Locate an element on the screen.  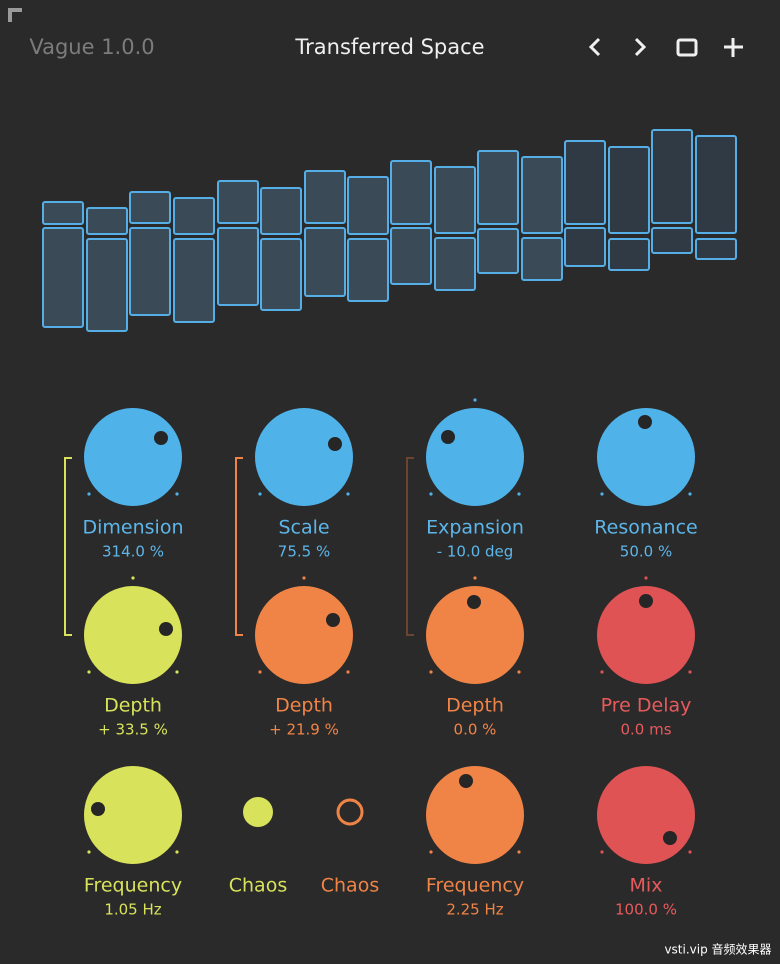
preset-name: Transferred Space is located at coordinates (389, 47).